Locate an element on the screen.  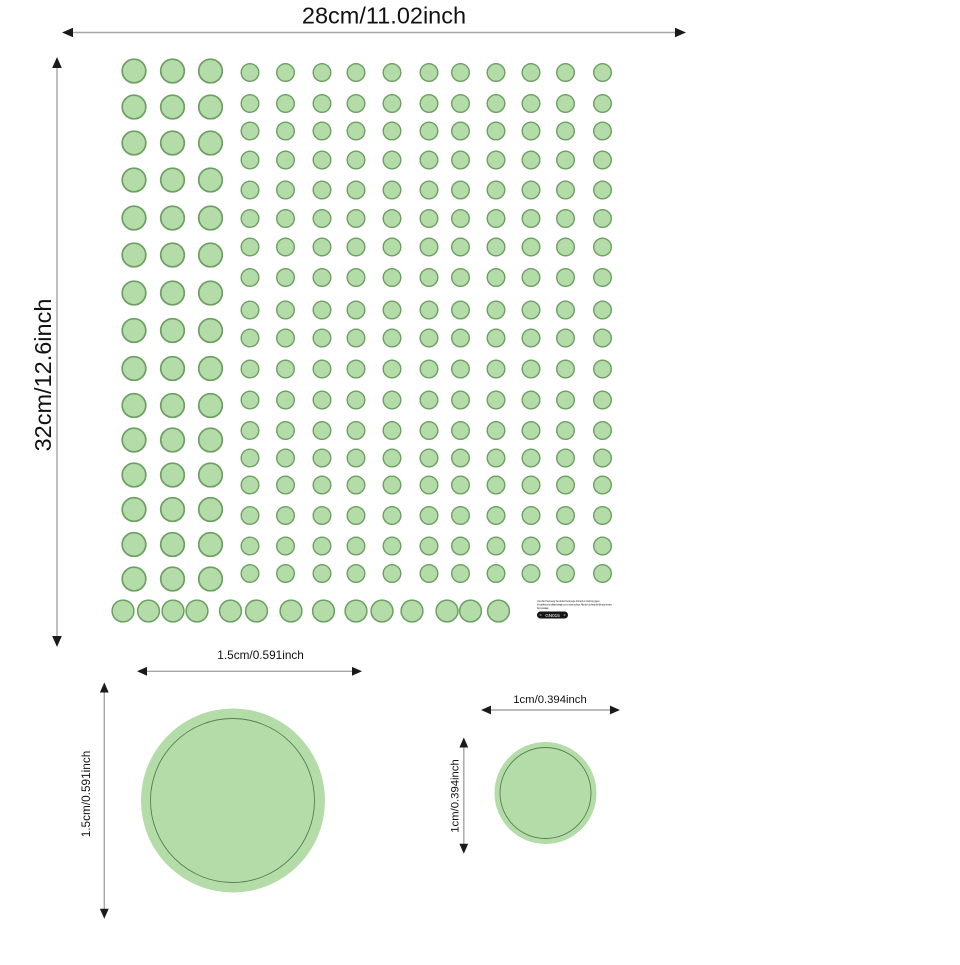
svg-text: GN015 is located at coordinates (552, 615).